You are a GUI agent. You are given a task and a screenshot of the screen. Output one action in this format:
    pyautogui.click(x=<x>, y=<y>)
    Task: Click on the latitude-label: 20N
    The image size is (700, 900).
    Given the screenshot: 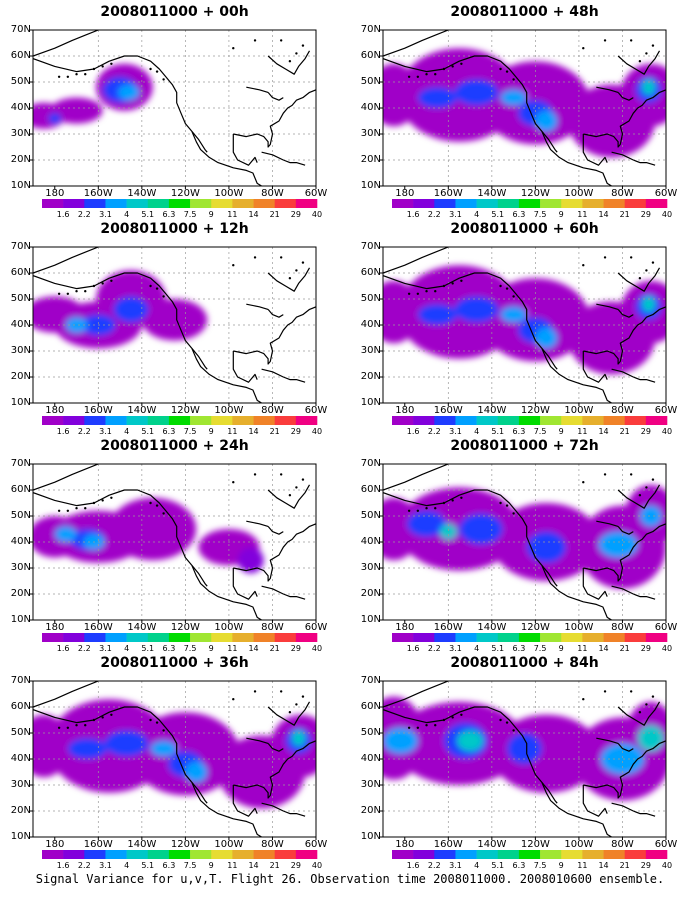 What is the action you would take?
    pyautogui.click(x=370, y=159)
    